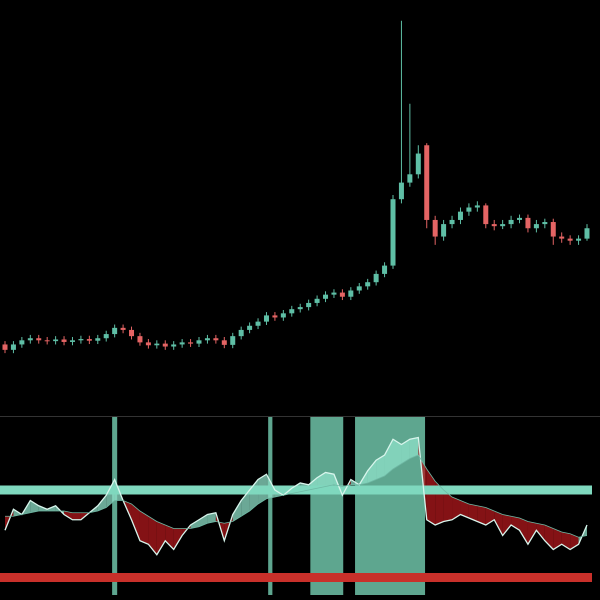 The width and height of the screenshot is (600, 600). I want to click on indicator-line, so click(296, 496).